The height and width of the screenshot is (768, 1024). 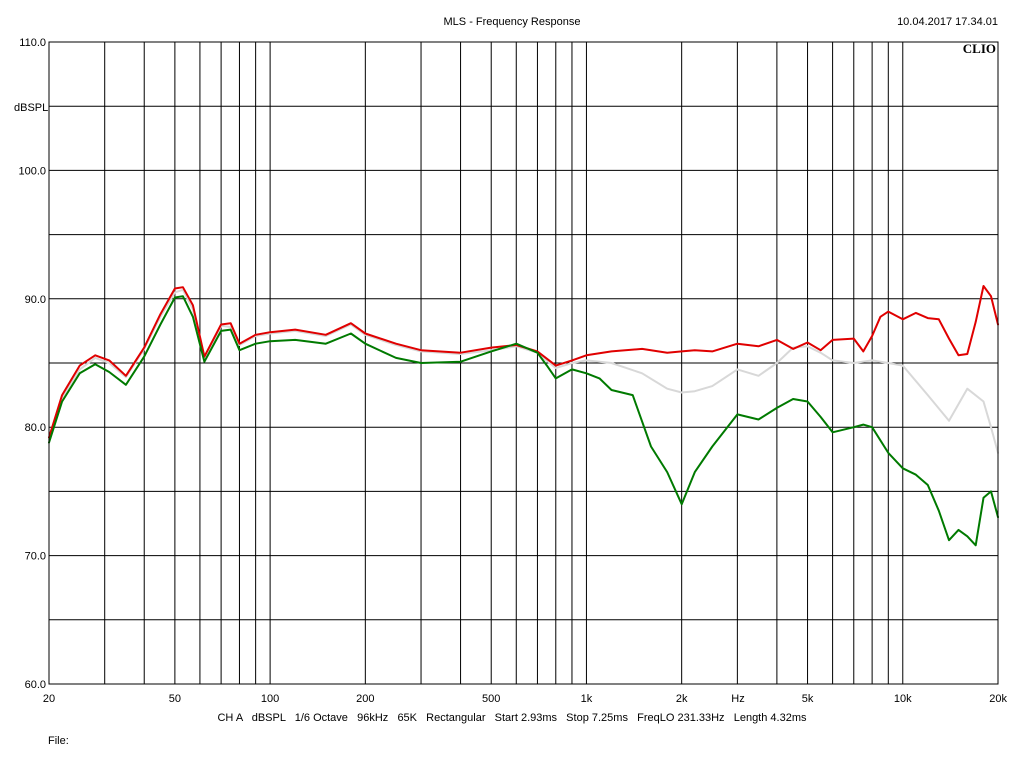 I want to click on x-tick-label: 20, so click(x=49, y=699).